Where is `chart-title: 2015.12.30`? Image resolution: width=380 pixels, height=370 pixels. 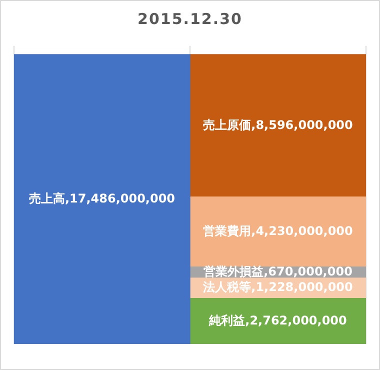
chart-title: 2015.12.30 is located at coordinates (190, 19).